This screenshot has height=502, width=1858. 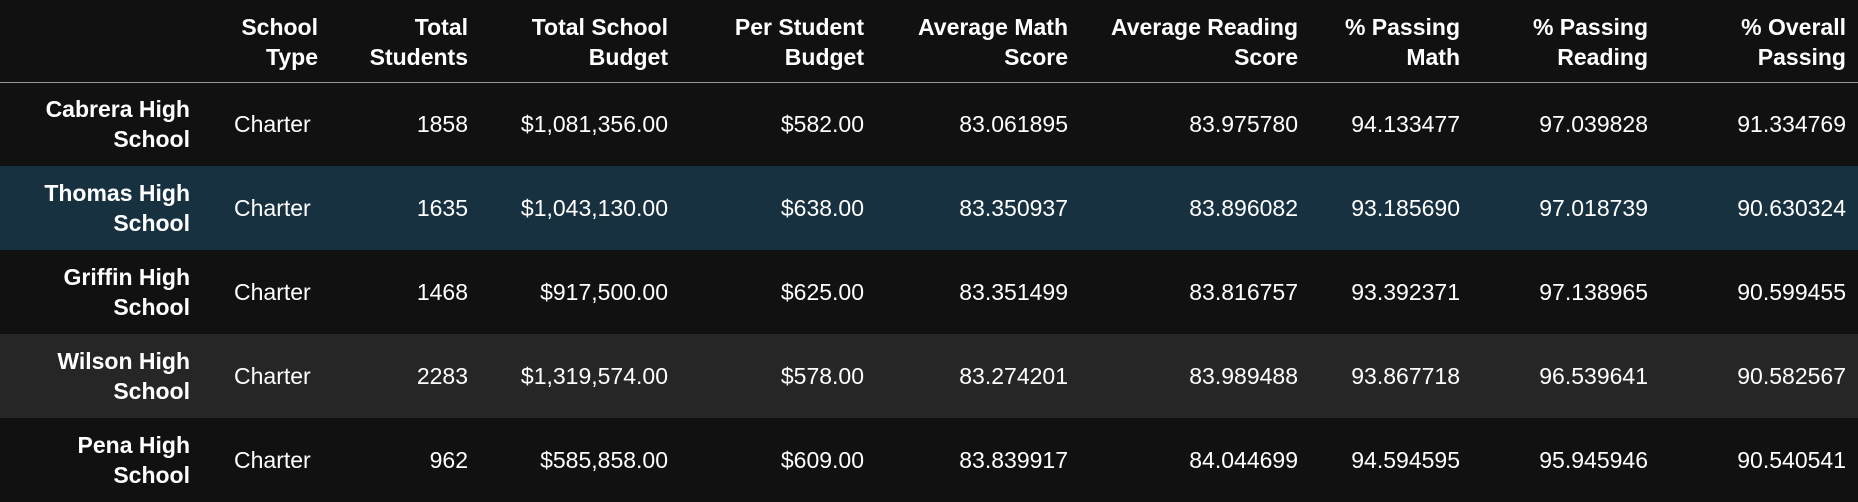 I want to click on cell-average-math-score: 83.061895, so click(x=1013, y=124).